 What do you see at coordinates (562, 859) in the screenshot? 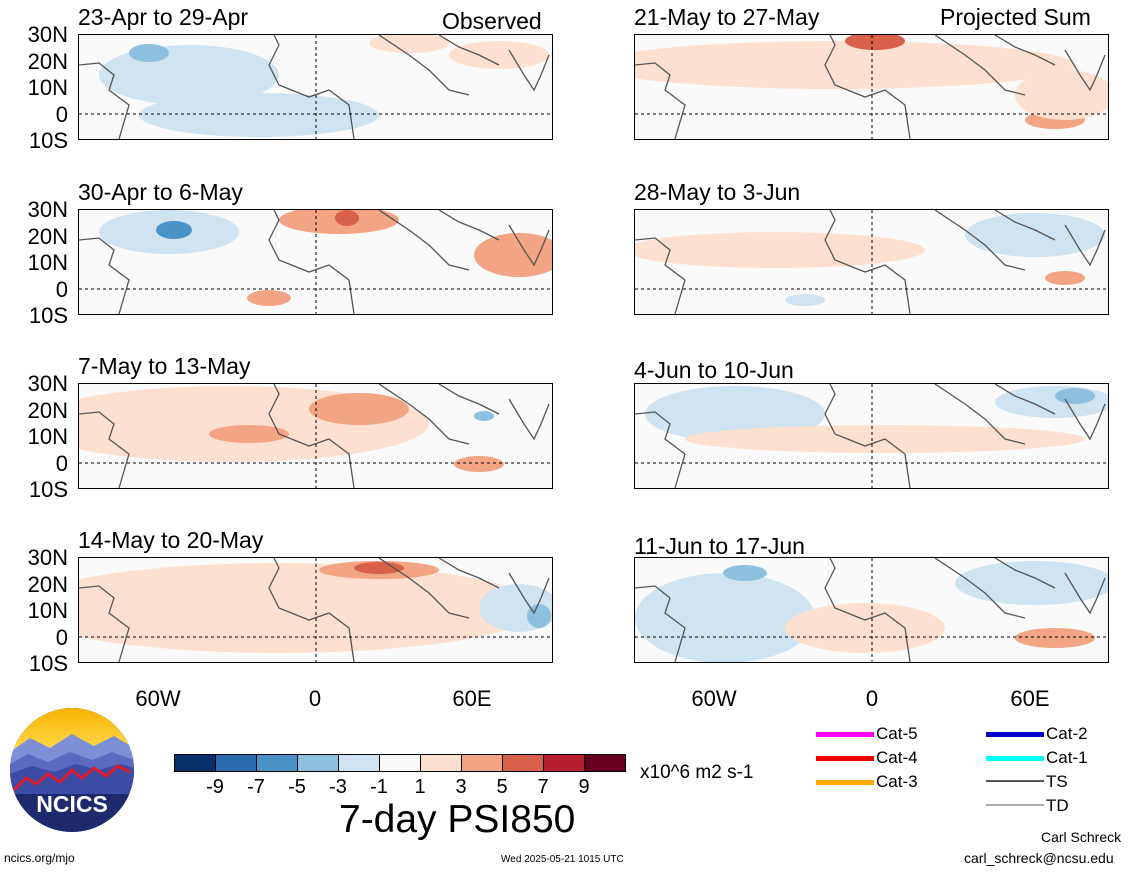
I see `footer-timestamp: Wed 2025-05-21 1015 UTC` at bounding box center [562, 859].